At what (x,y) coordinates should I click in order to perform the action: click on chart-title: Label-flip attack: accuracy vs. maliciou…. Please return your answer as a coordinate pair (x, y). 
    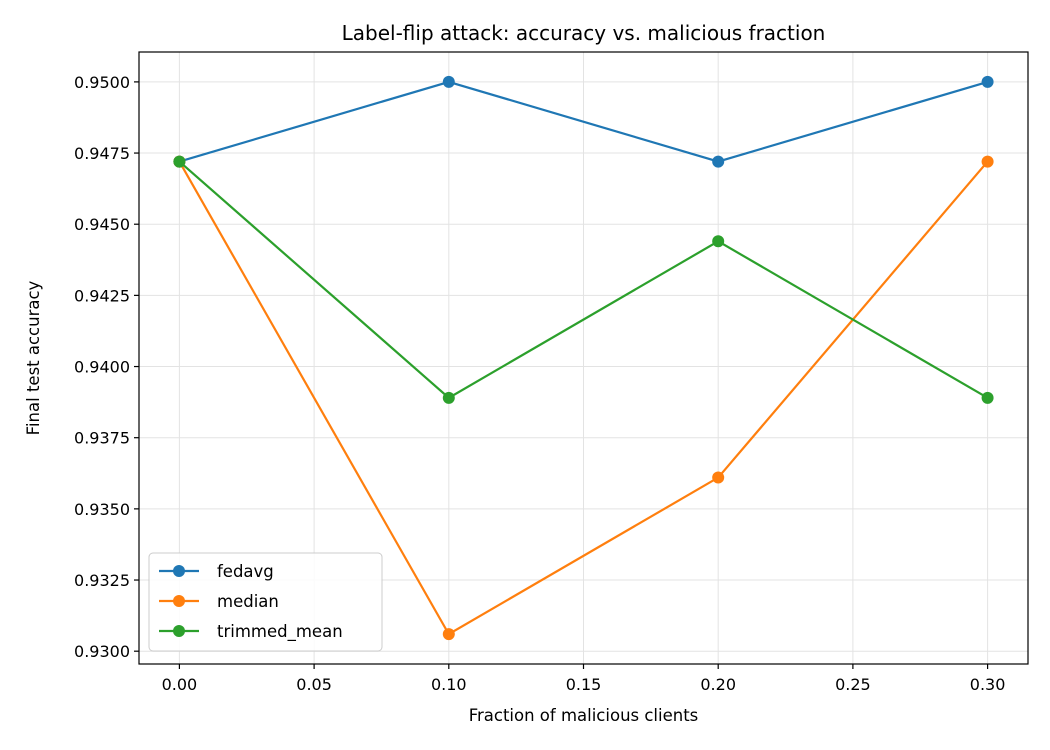
    Looking at the image, I should click on (584, 33).